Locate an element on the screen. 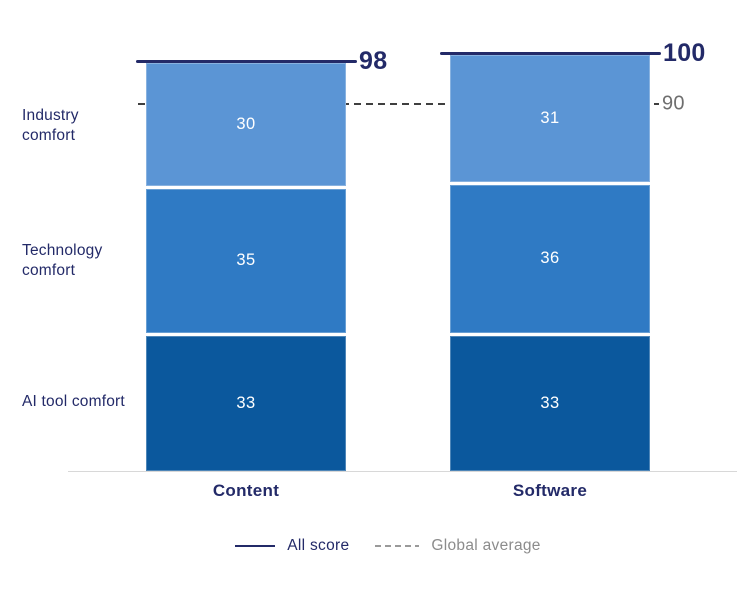  legend-label-global-average: Global average is located at coordinates (486, 545).